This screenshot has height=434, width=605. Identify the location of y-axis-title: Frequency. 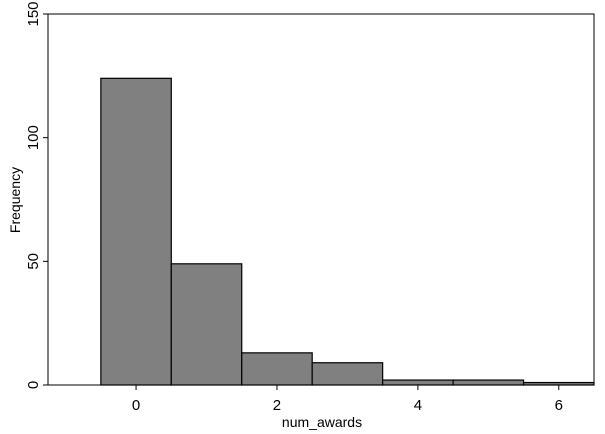
(15, 200).